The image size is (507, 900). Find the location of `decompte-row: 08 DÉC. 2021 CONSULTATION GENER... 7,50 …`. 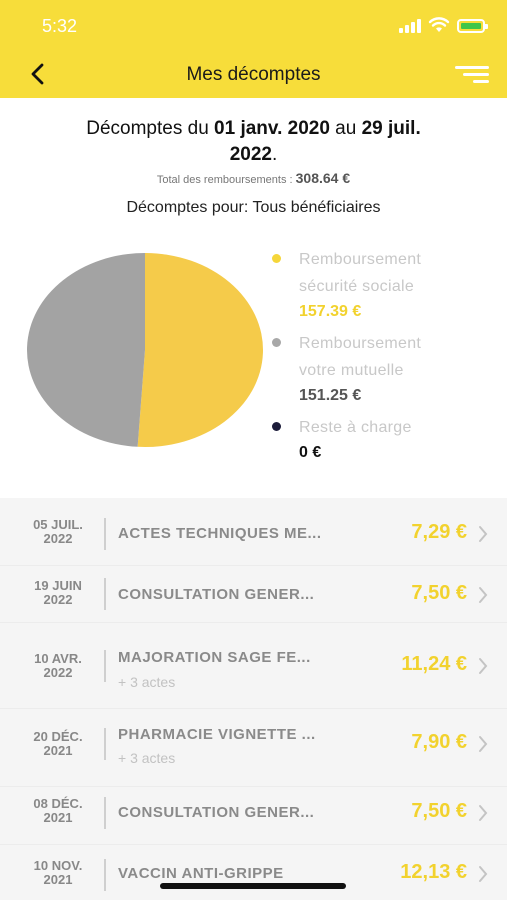

decompte-row: 08 DÉC. 2021 CONSULTATION GENER... 7,50 … is located at coordinates (253, 816).